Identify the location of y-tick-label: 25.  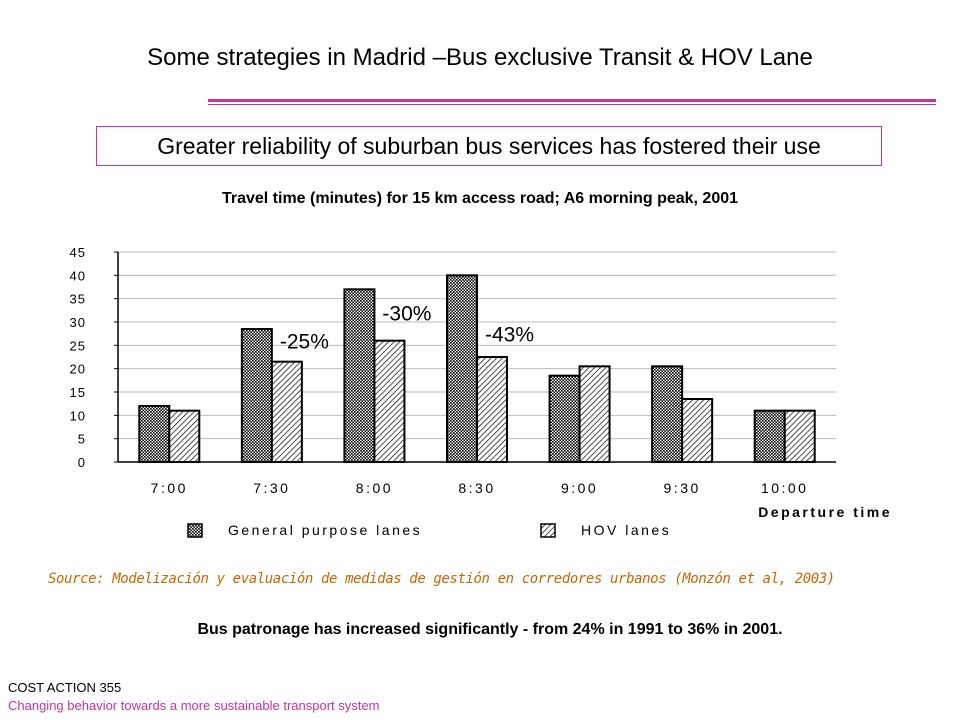
(78, 345).